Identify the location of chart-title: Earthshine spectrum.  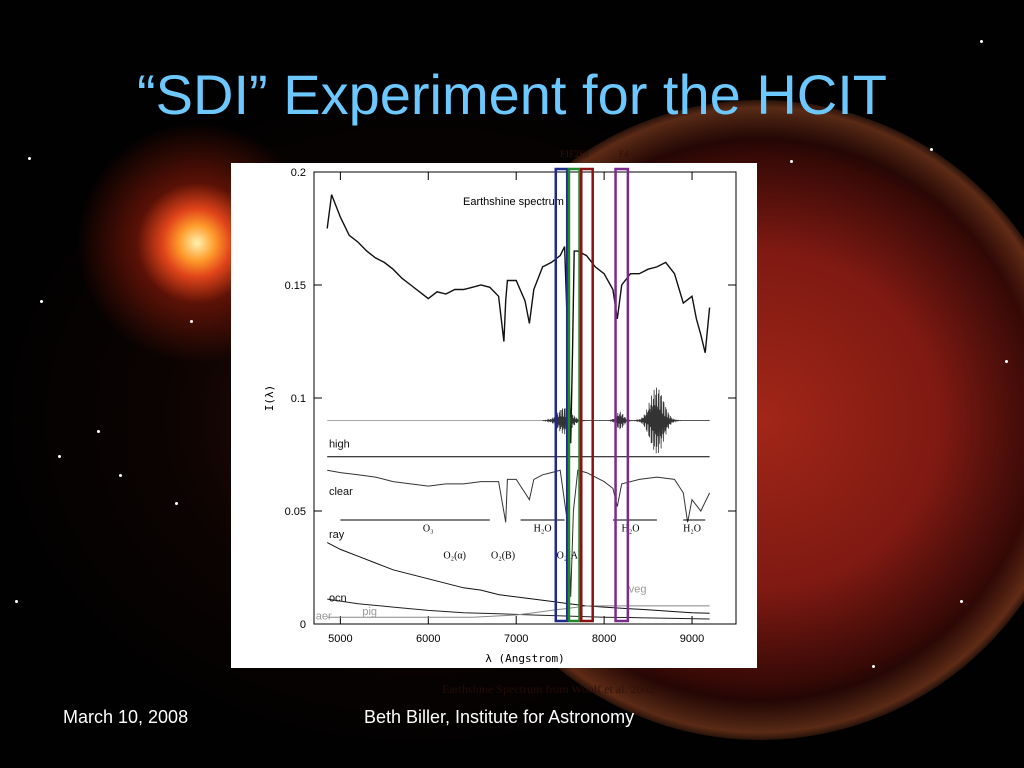
(513, 202).